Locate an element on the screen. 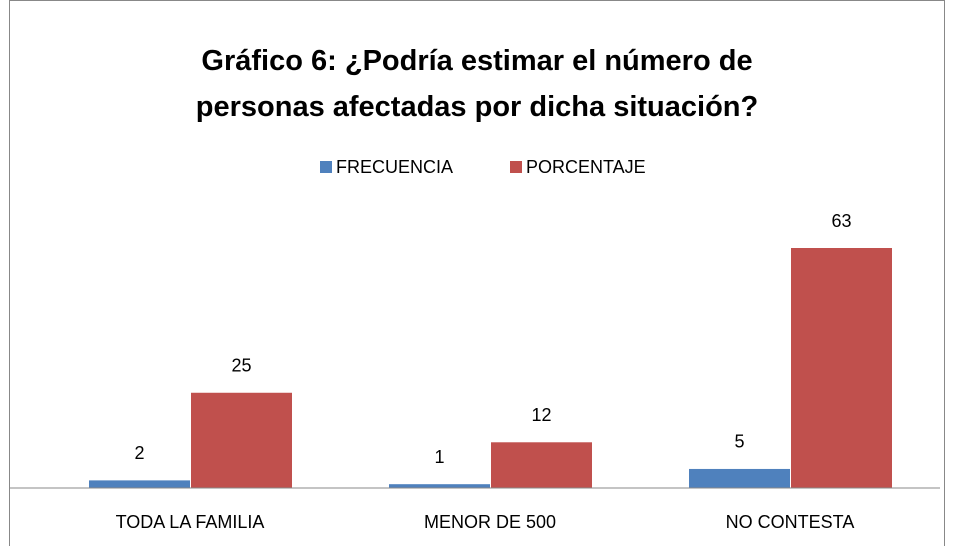  legend-label: FRECUENCIA is located at coordinates (394, 167).